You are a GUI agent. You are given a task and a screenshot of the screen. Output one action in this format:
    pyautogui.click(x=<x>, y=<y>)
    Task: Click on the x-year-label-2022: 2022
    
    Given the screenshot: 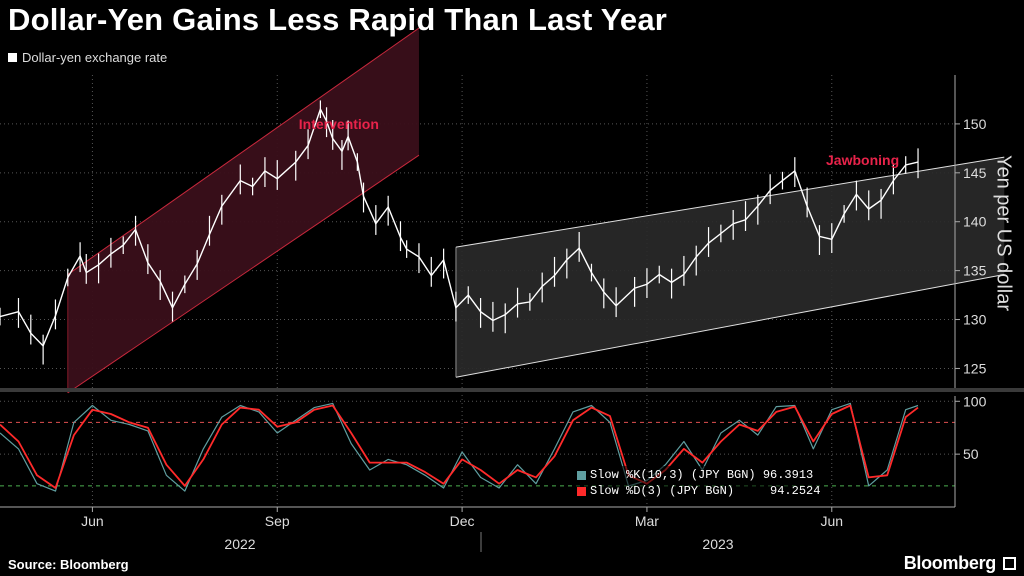 What is the action you would take?
    pyautogui.click(x=239, y=544)
    